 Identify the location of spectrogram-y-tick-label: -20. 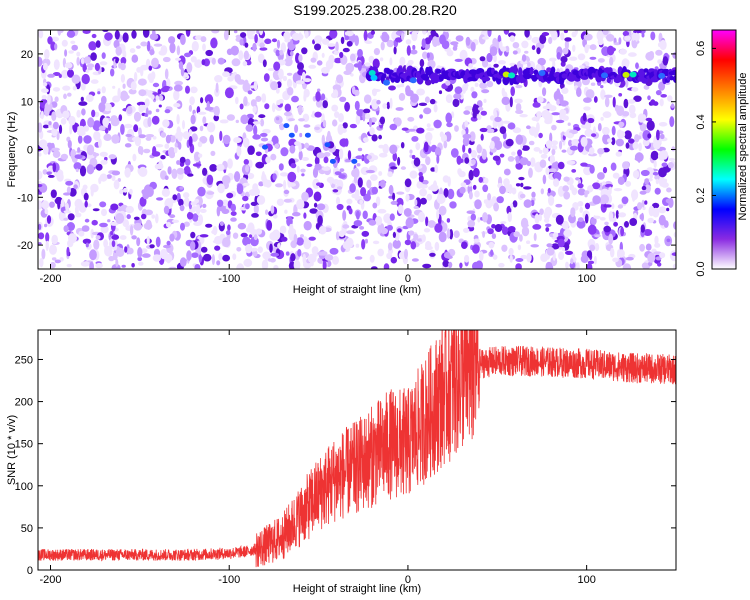
(25, 246).